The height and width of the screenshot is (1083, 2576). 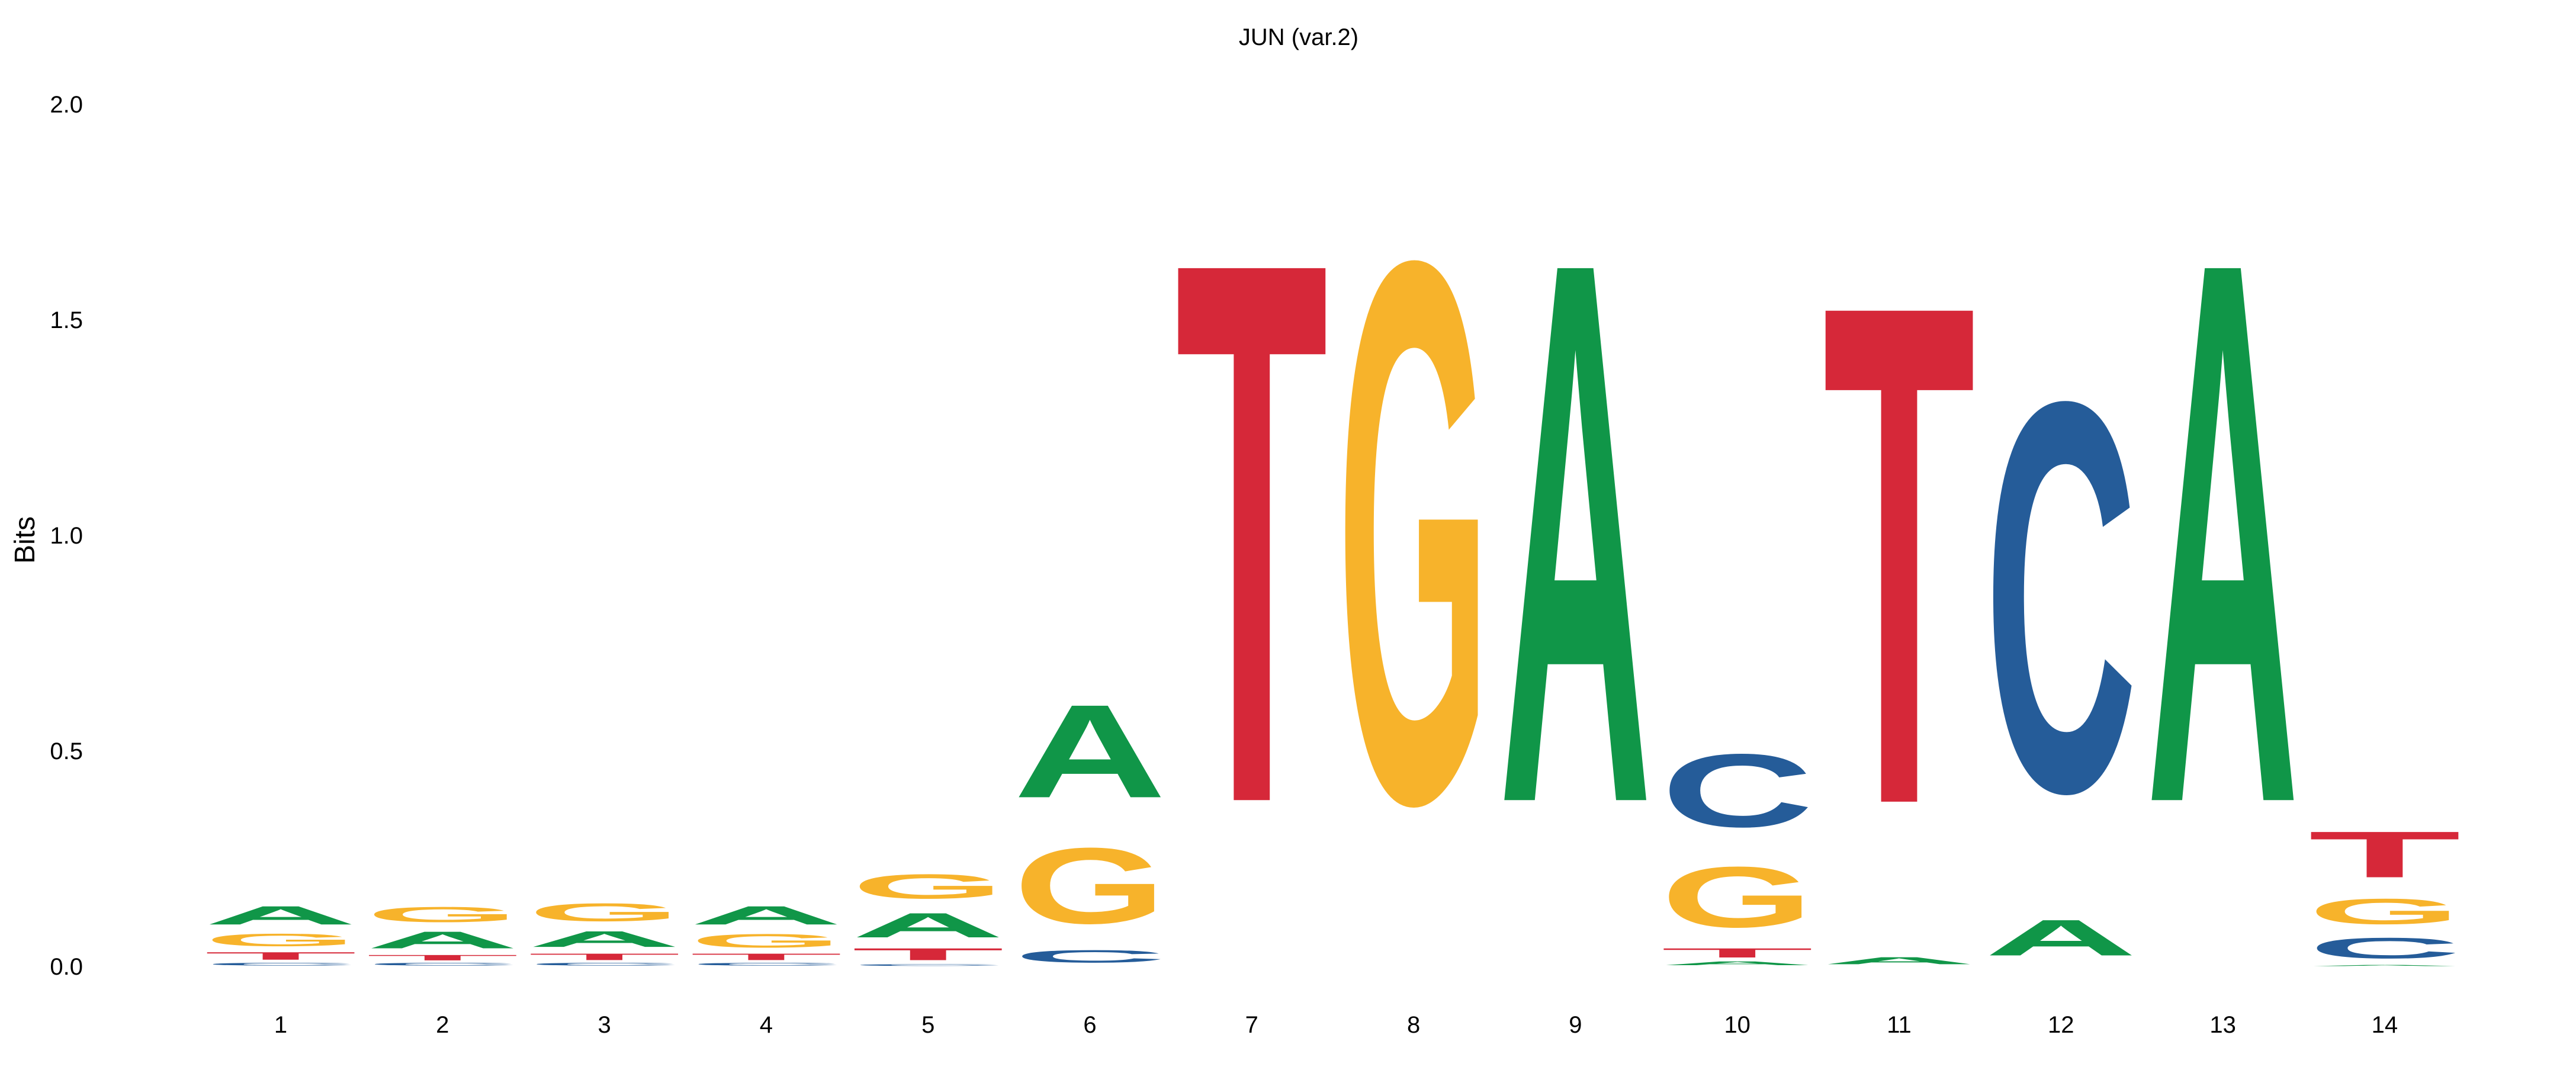 I want to click on x-tick-label: 5, so click(x=927, y=1025).